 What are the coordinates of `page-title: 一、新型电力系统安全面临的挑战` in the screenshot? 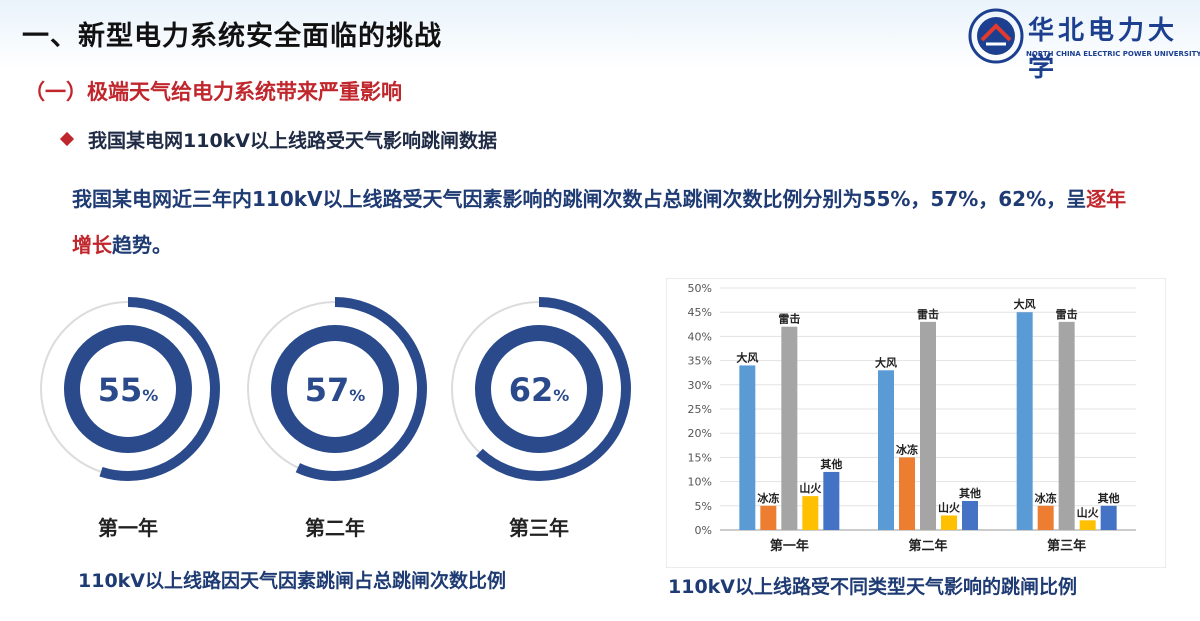 It's located at (232, 36).